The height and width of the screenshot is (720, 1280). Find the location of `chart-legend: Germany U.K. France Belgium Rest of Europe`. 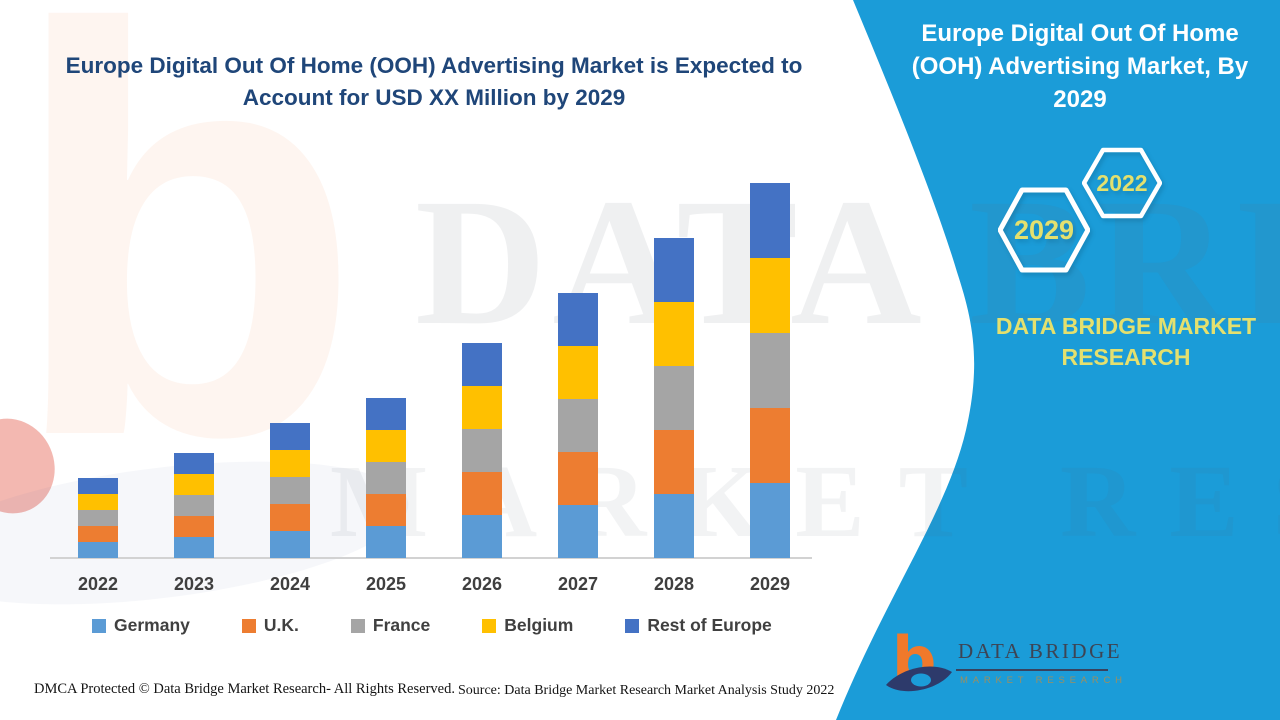

chart-legend: Germany U.K. France Belgium Rest of Europe is located at coordinates (432, 625).